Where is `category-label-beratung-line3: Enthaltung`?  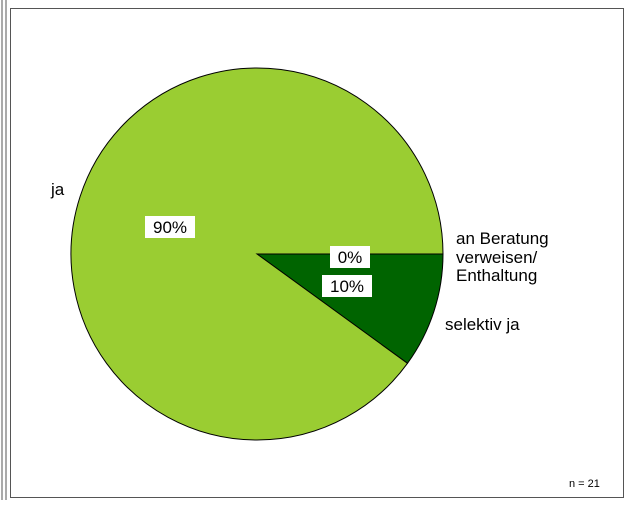
category-label-beratung-line3: Enthaltung is located at coordinates (496, 275).